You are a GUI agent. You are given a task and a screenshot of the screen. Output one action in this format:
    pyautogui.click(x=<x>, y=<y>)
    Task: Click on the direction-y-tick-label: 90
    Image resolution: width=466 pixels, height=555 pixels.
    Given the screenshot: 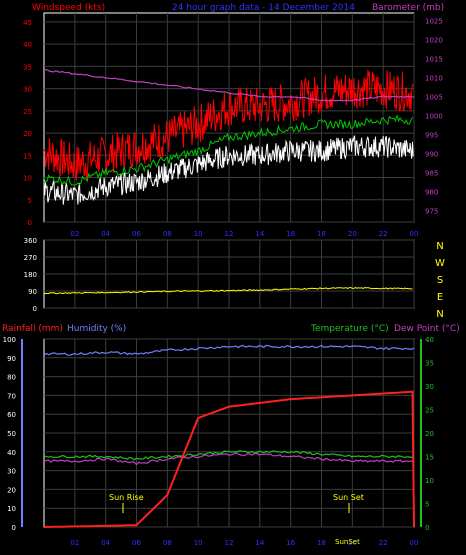 What is the action you would take?
    pyautogui.click(x=32, y=292)
    